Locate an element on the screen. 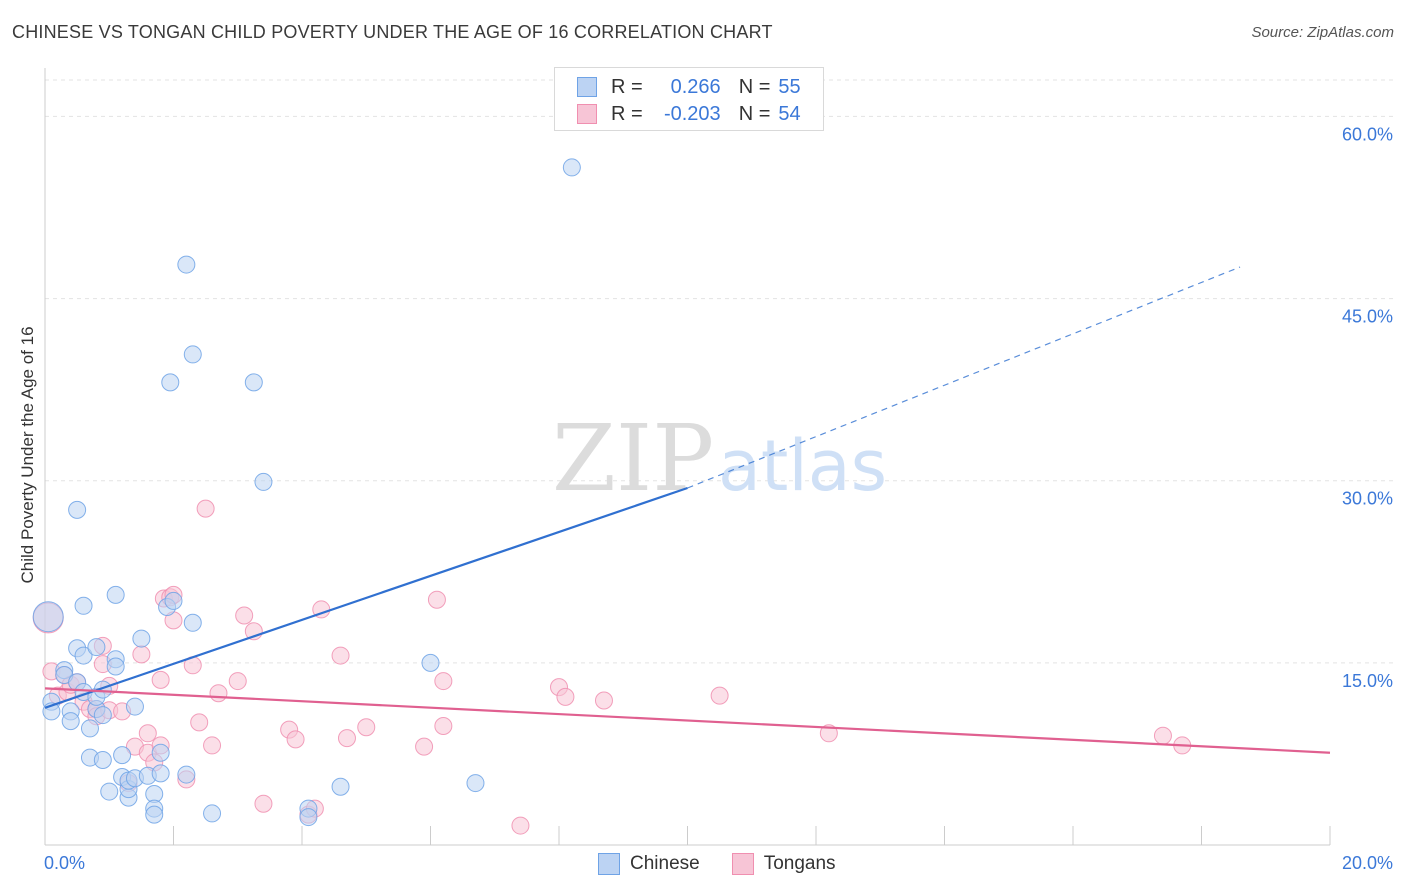 This screenshot has height=892, width=1406. regression-line-tongans is located at coordinates (687, 720).